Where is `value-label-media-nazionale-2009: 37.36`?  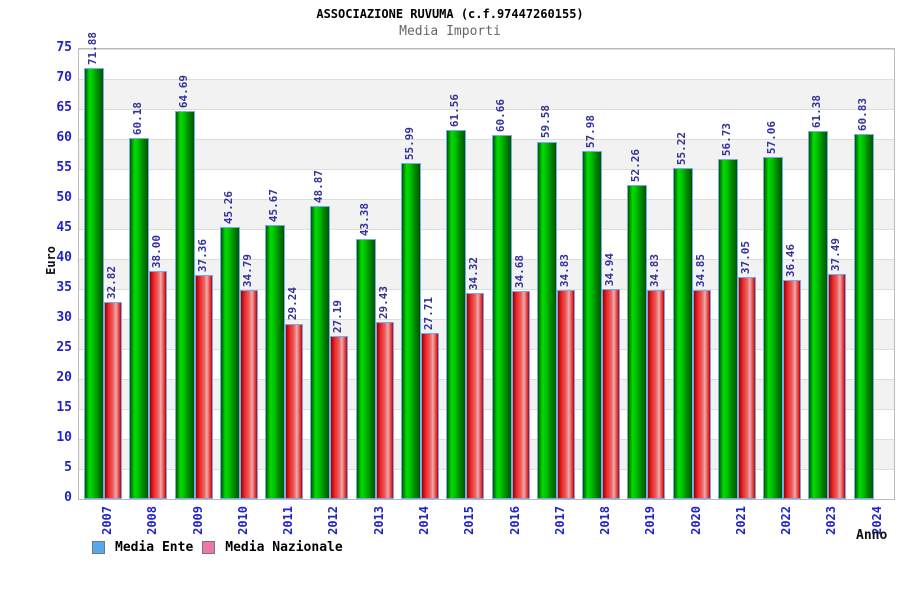
value-label-media-nazionale-2009: 37.36 is located at coordinates (202, 255).